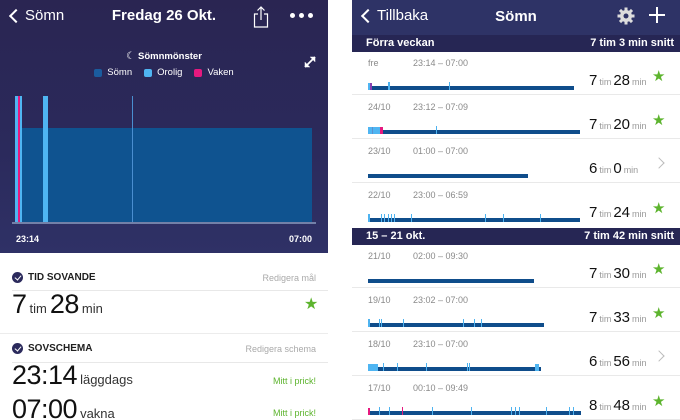 This screenshot has width=680, height=420. What do you see at coordinates (57, 304) in the screenshot?
I see `time-asleep-value: 7 tim 28 min` at bounding box center [57, 304].